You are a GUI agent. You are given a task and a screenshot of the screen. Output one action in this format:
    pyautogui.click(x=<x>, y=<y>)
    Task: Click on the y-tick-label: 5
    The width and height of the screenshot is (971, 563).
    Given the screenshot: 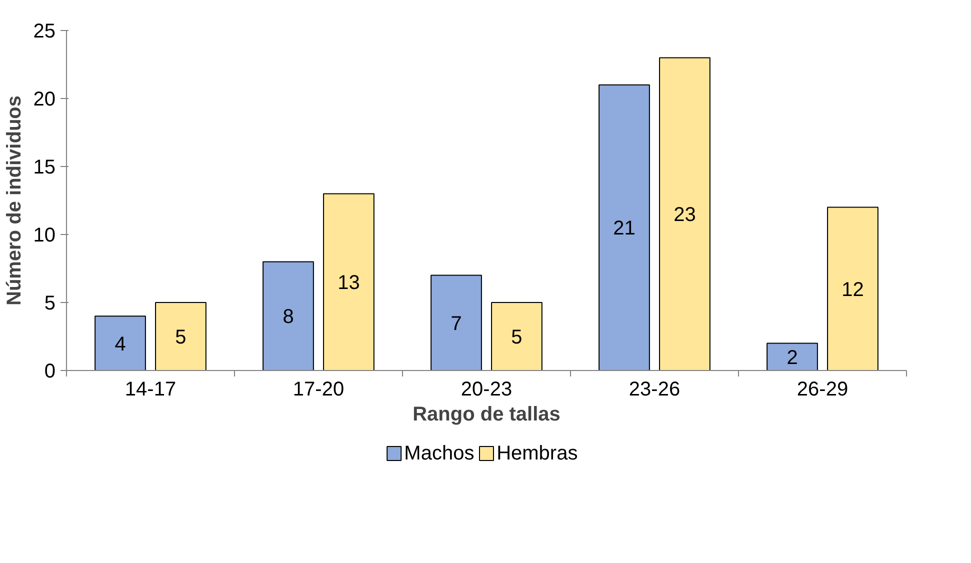 What is the action you would take?
    pyautogui.click(x=50, y=303)
    